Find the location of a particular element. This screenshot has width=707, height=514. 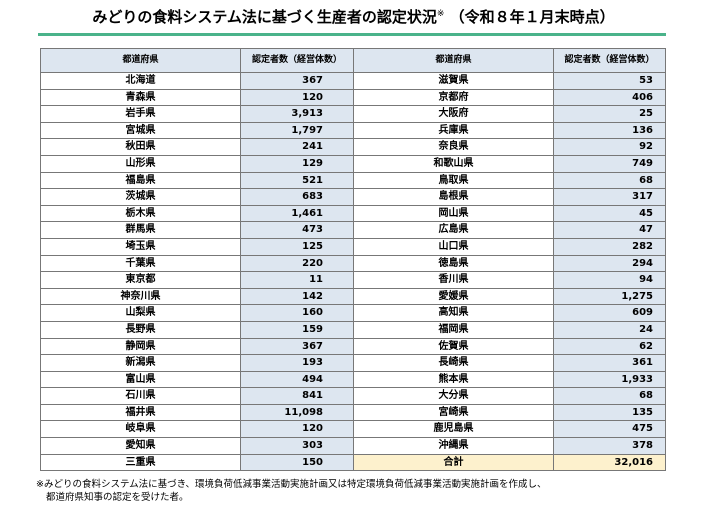

prefecture-cell: 長野県 is located at coordinates (140, 329).